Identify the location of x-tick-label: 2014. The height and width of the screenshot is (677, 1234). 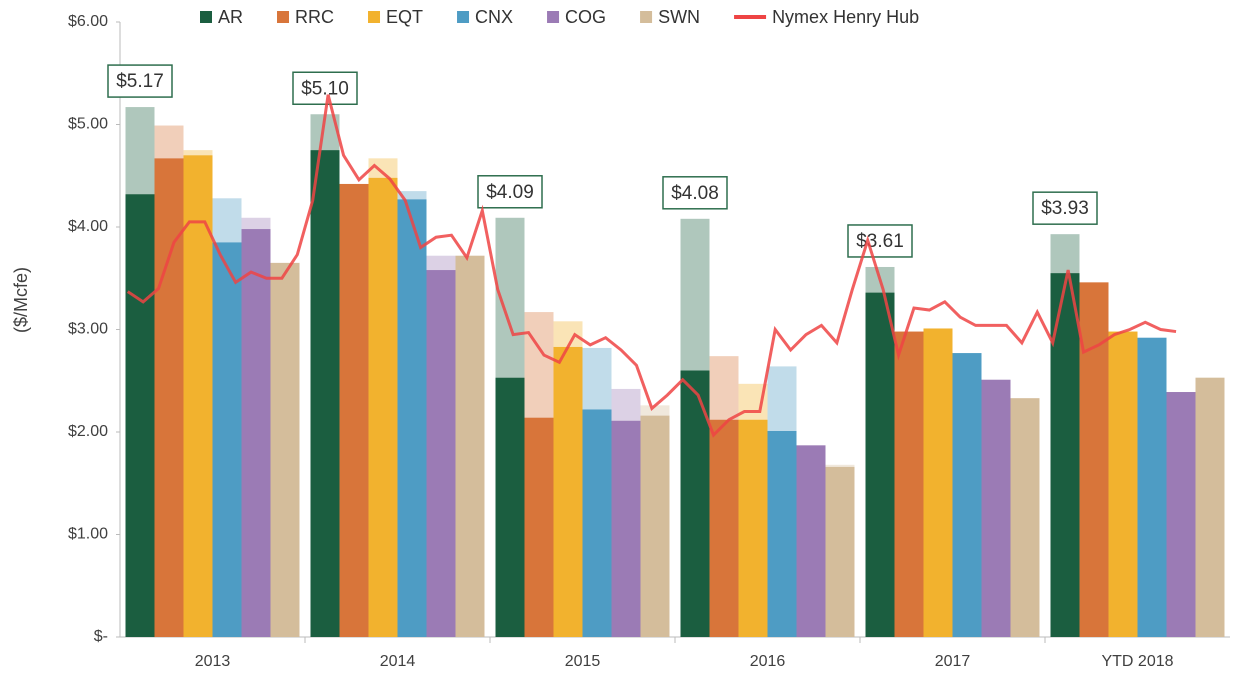
(398, 661).